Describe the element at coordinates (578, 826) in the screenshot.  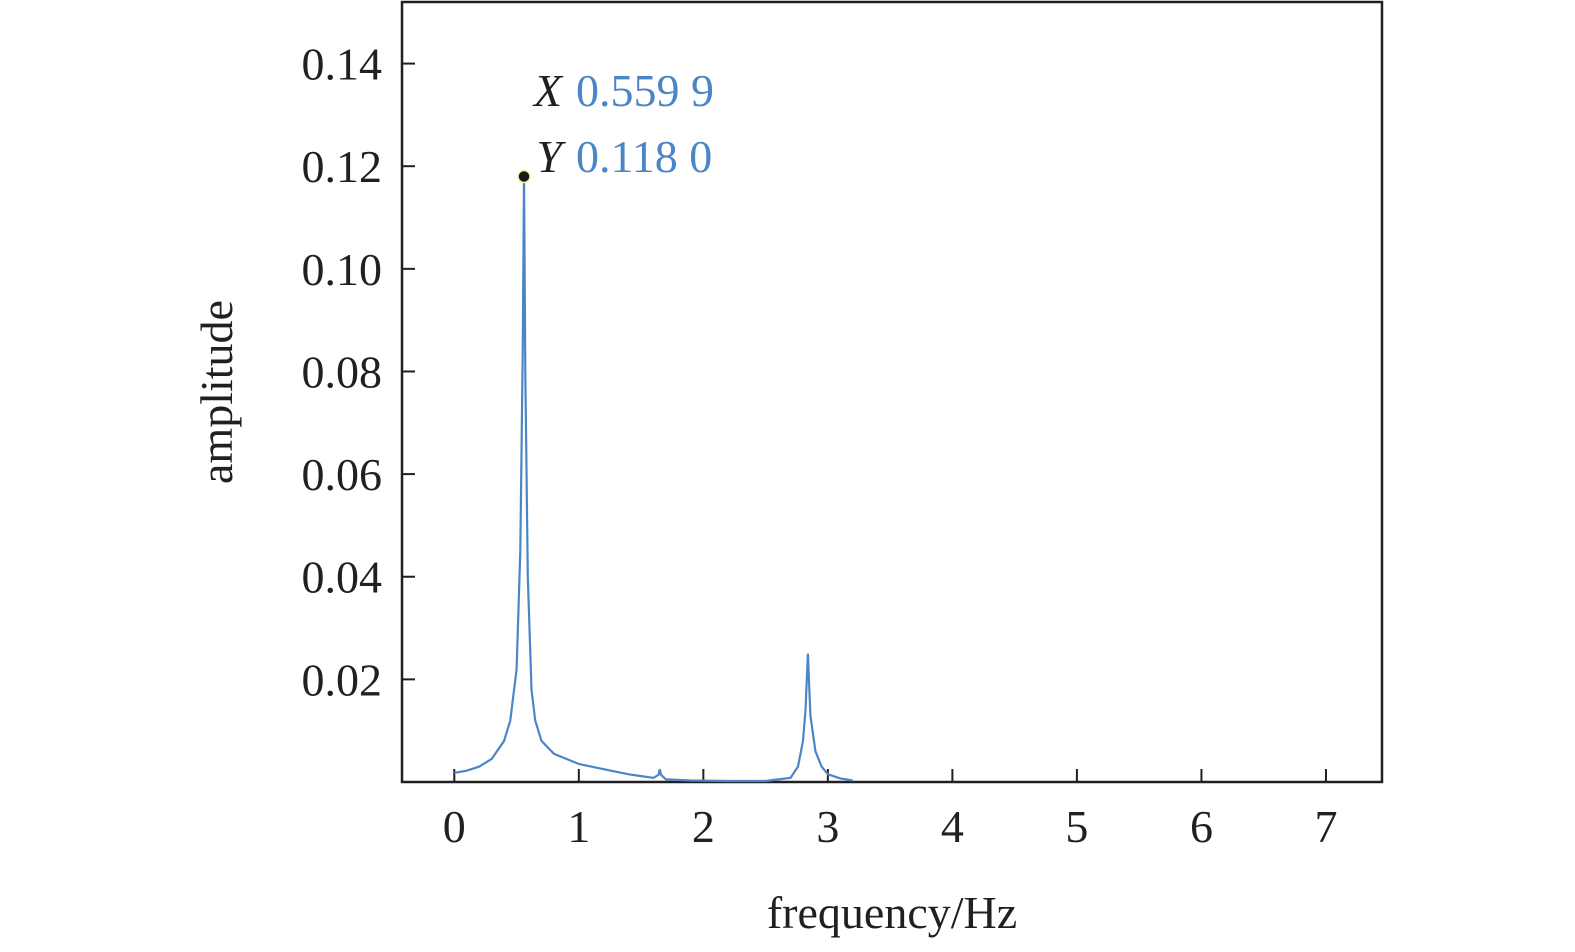
I see `x-tick-label: 1` at that location.